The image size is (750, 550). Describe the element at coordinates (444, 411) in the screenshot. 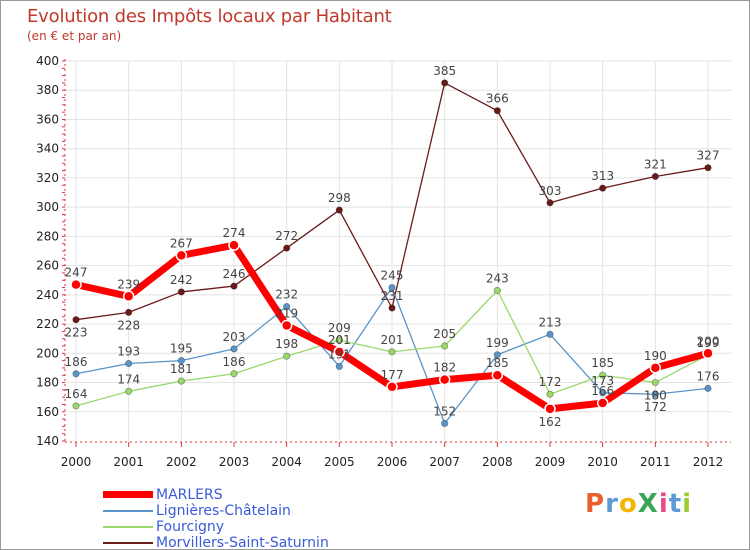

I see `data-label: 152` at that location.